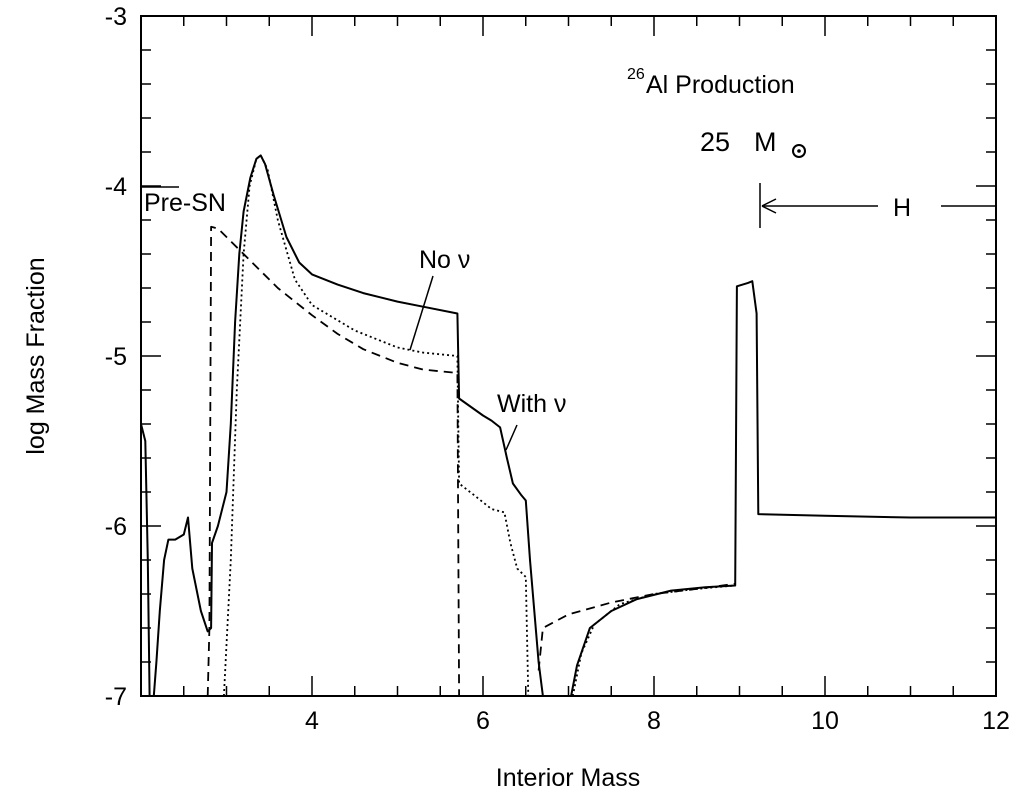 This screenshot has width=1021, height=795. I want to click on series-line-dotted, so click(653, 640).